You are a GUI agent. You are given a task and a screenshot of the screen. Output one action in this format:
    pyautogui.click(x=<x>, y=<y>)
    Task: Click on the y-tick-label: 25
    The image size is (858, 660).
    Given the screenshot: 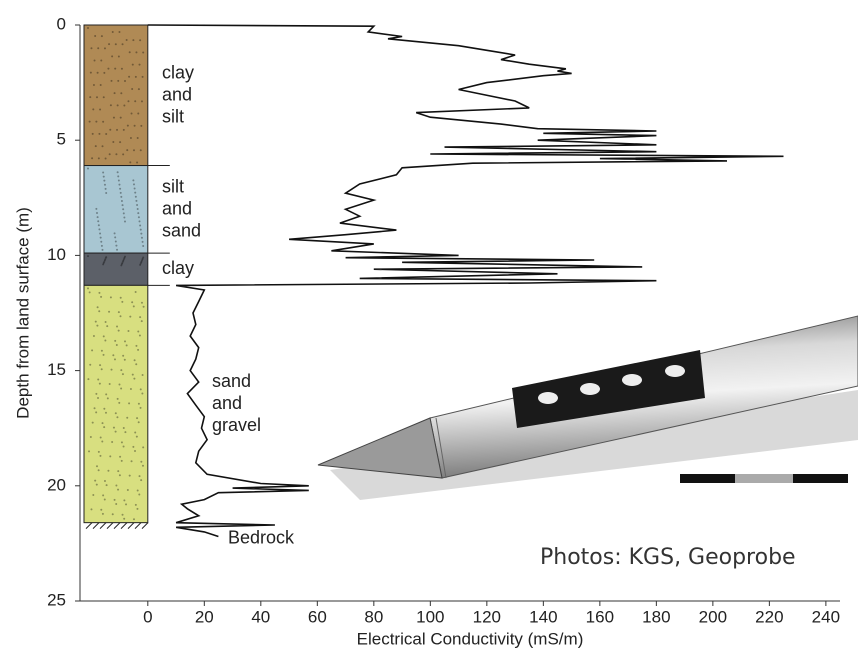 What is the action you would take?
    pyautogui.click(x=56, y=599)
    